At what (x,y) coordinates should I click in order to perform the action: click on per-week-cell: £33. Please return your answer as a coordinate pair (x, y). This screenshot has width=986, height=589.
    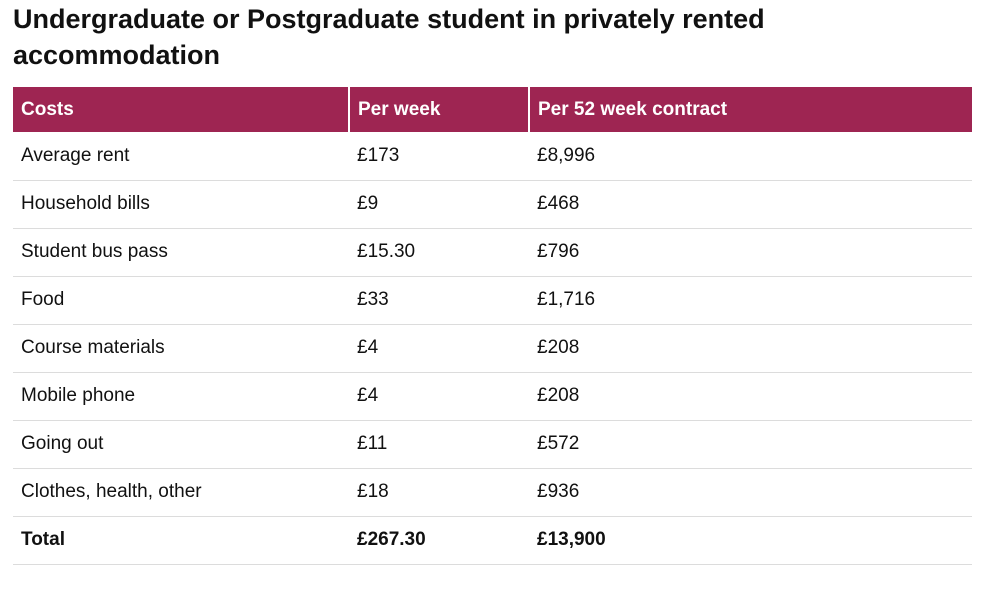
    Looking at the image, I should click on (439, 300).